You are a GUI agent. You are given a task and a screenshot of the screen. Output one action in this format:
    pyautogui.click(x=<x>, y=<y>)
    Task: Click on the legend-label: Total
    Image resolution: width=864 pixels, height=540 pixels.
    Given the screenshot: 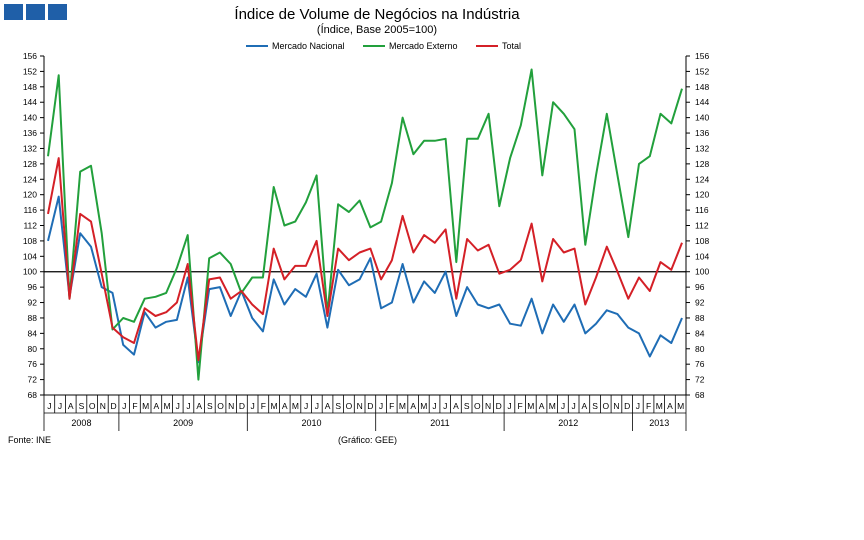 What is the action you would take?
    pyautogui.click(x=512, y=46)
    